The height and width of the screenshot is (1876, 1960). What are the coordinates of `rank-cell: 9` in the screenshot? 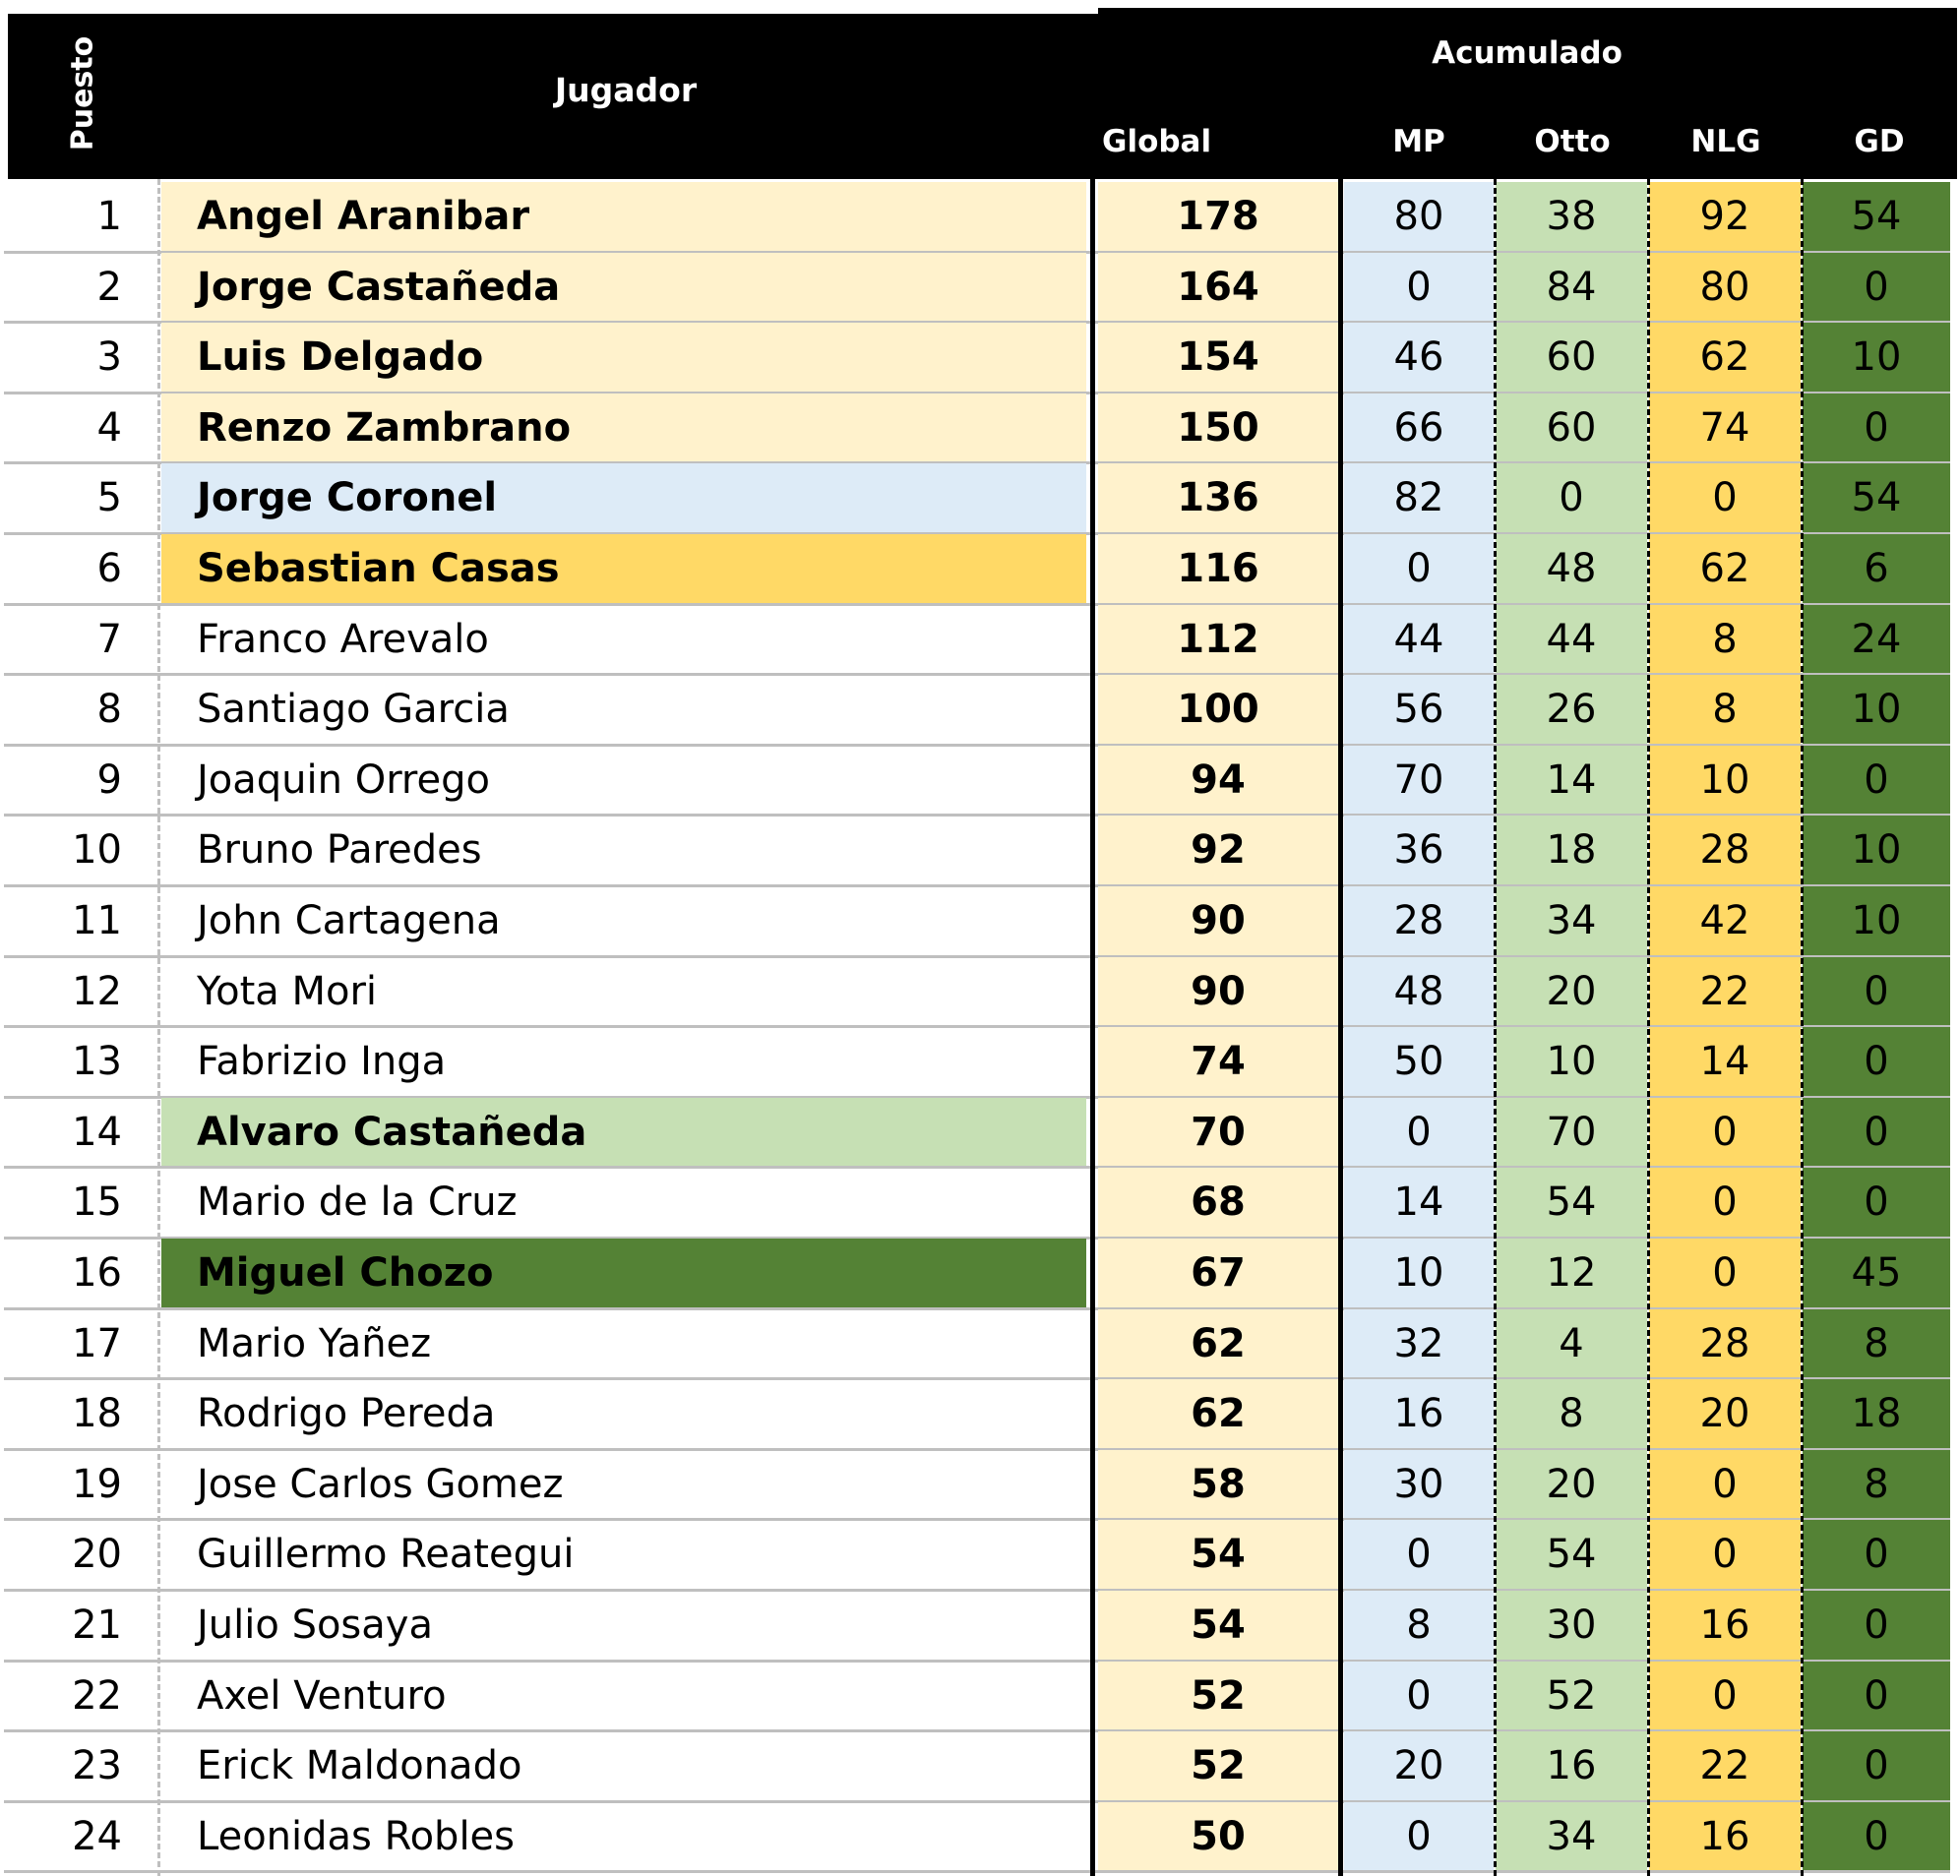 It's located at (109, 780).